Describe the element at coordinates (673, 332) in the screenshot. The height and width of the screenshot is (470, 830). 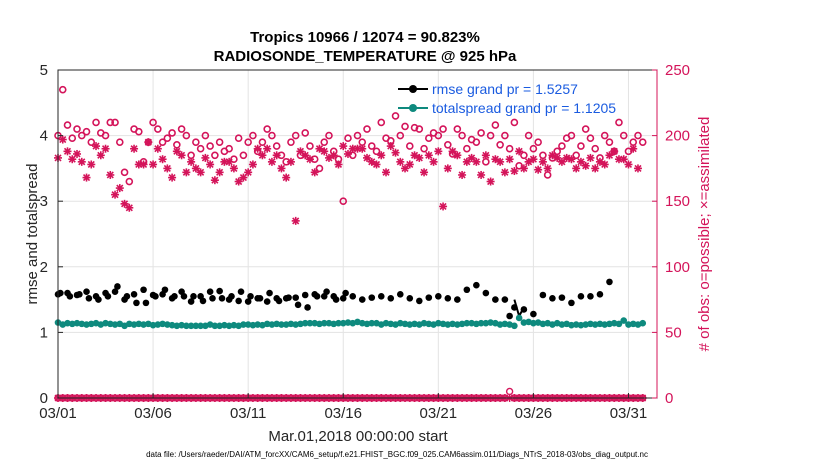
I see `y-right-tick-label-1: 50` at that location.